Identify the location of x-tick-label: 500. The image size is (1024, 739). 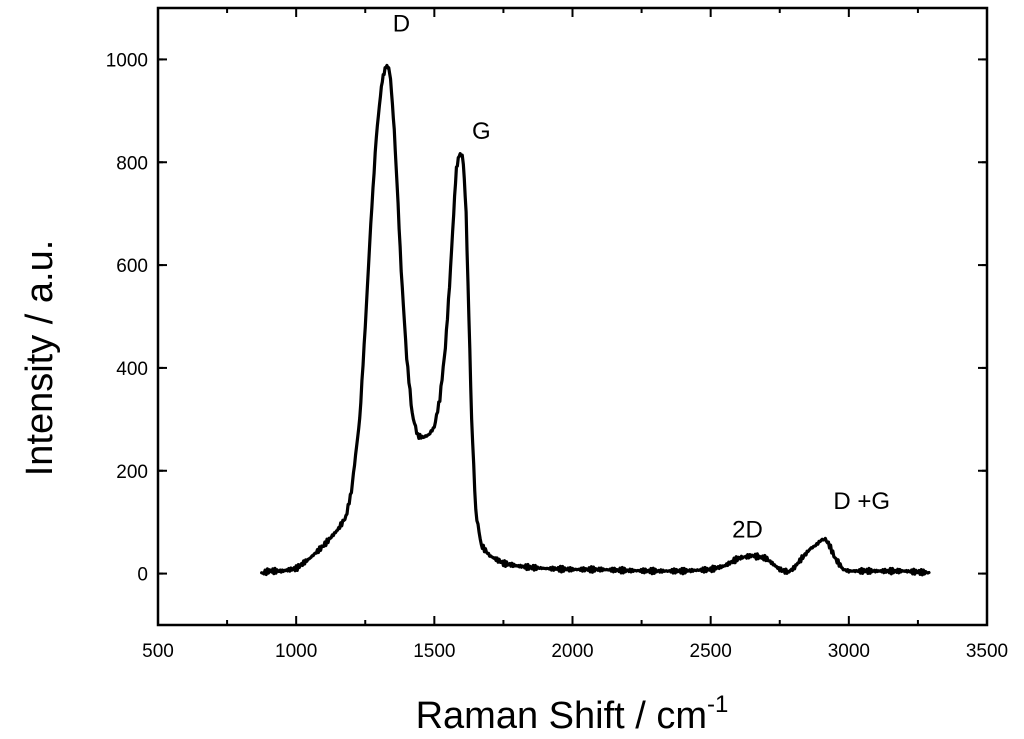
(158, 651).